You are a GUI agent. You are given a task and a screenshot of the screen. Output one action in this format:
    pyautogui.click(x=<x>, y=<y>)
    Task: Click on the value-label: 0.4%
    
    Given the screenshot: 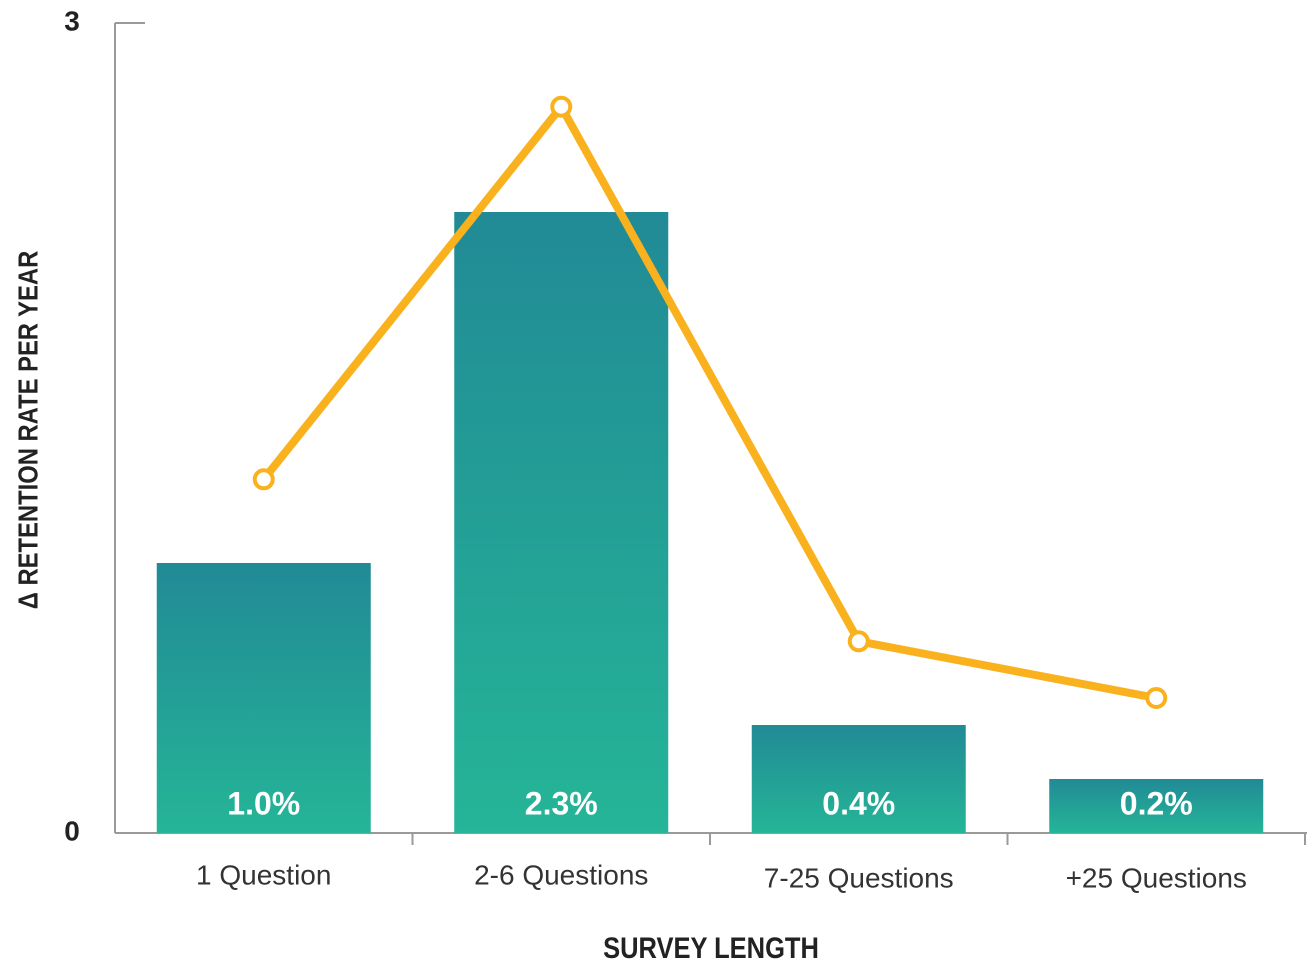 What is the action you would take?
    pyautogui.click(x=858, y=803)
    